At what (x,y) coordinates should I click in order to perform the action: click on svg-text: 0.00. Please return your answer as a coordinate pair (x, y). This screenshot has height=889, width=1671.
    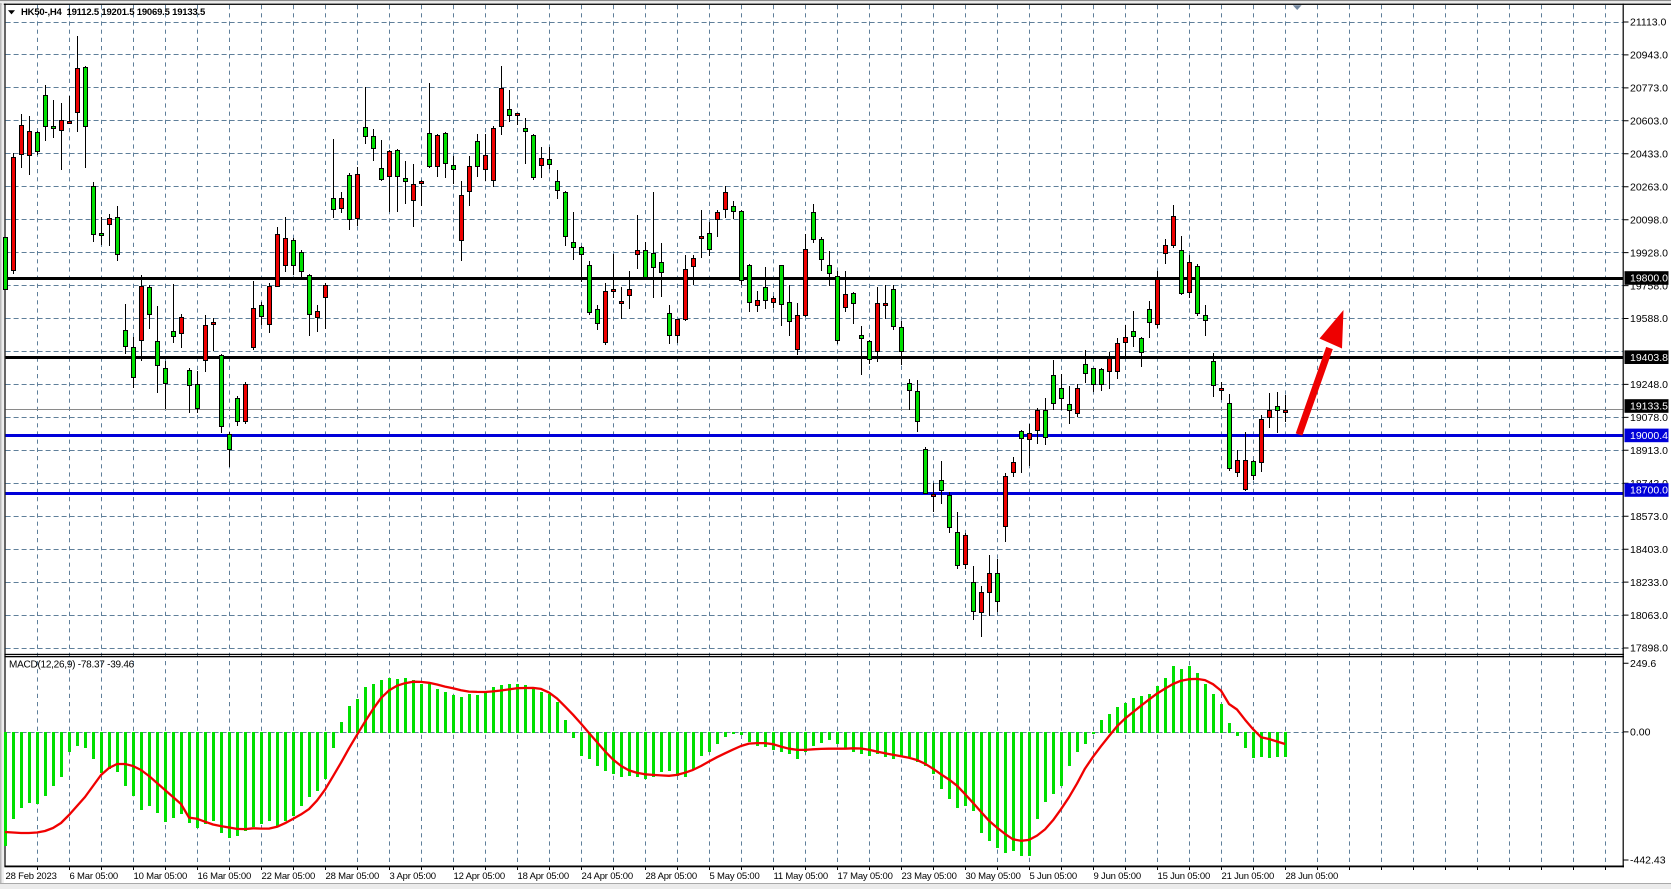
    Looking at the image, I should click on (1640, 733).